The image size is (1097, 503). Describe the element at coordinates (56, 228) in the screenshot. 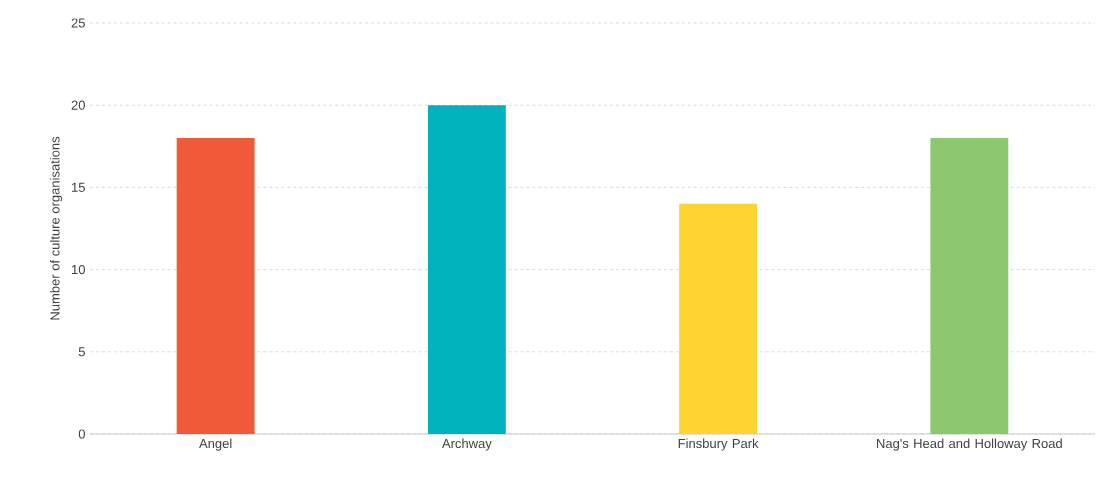

I see `y-axis-title: Number of culture organisations` at that location.